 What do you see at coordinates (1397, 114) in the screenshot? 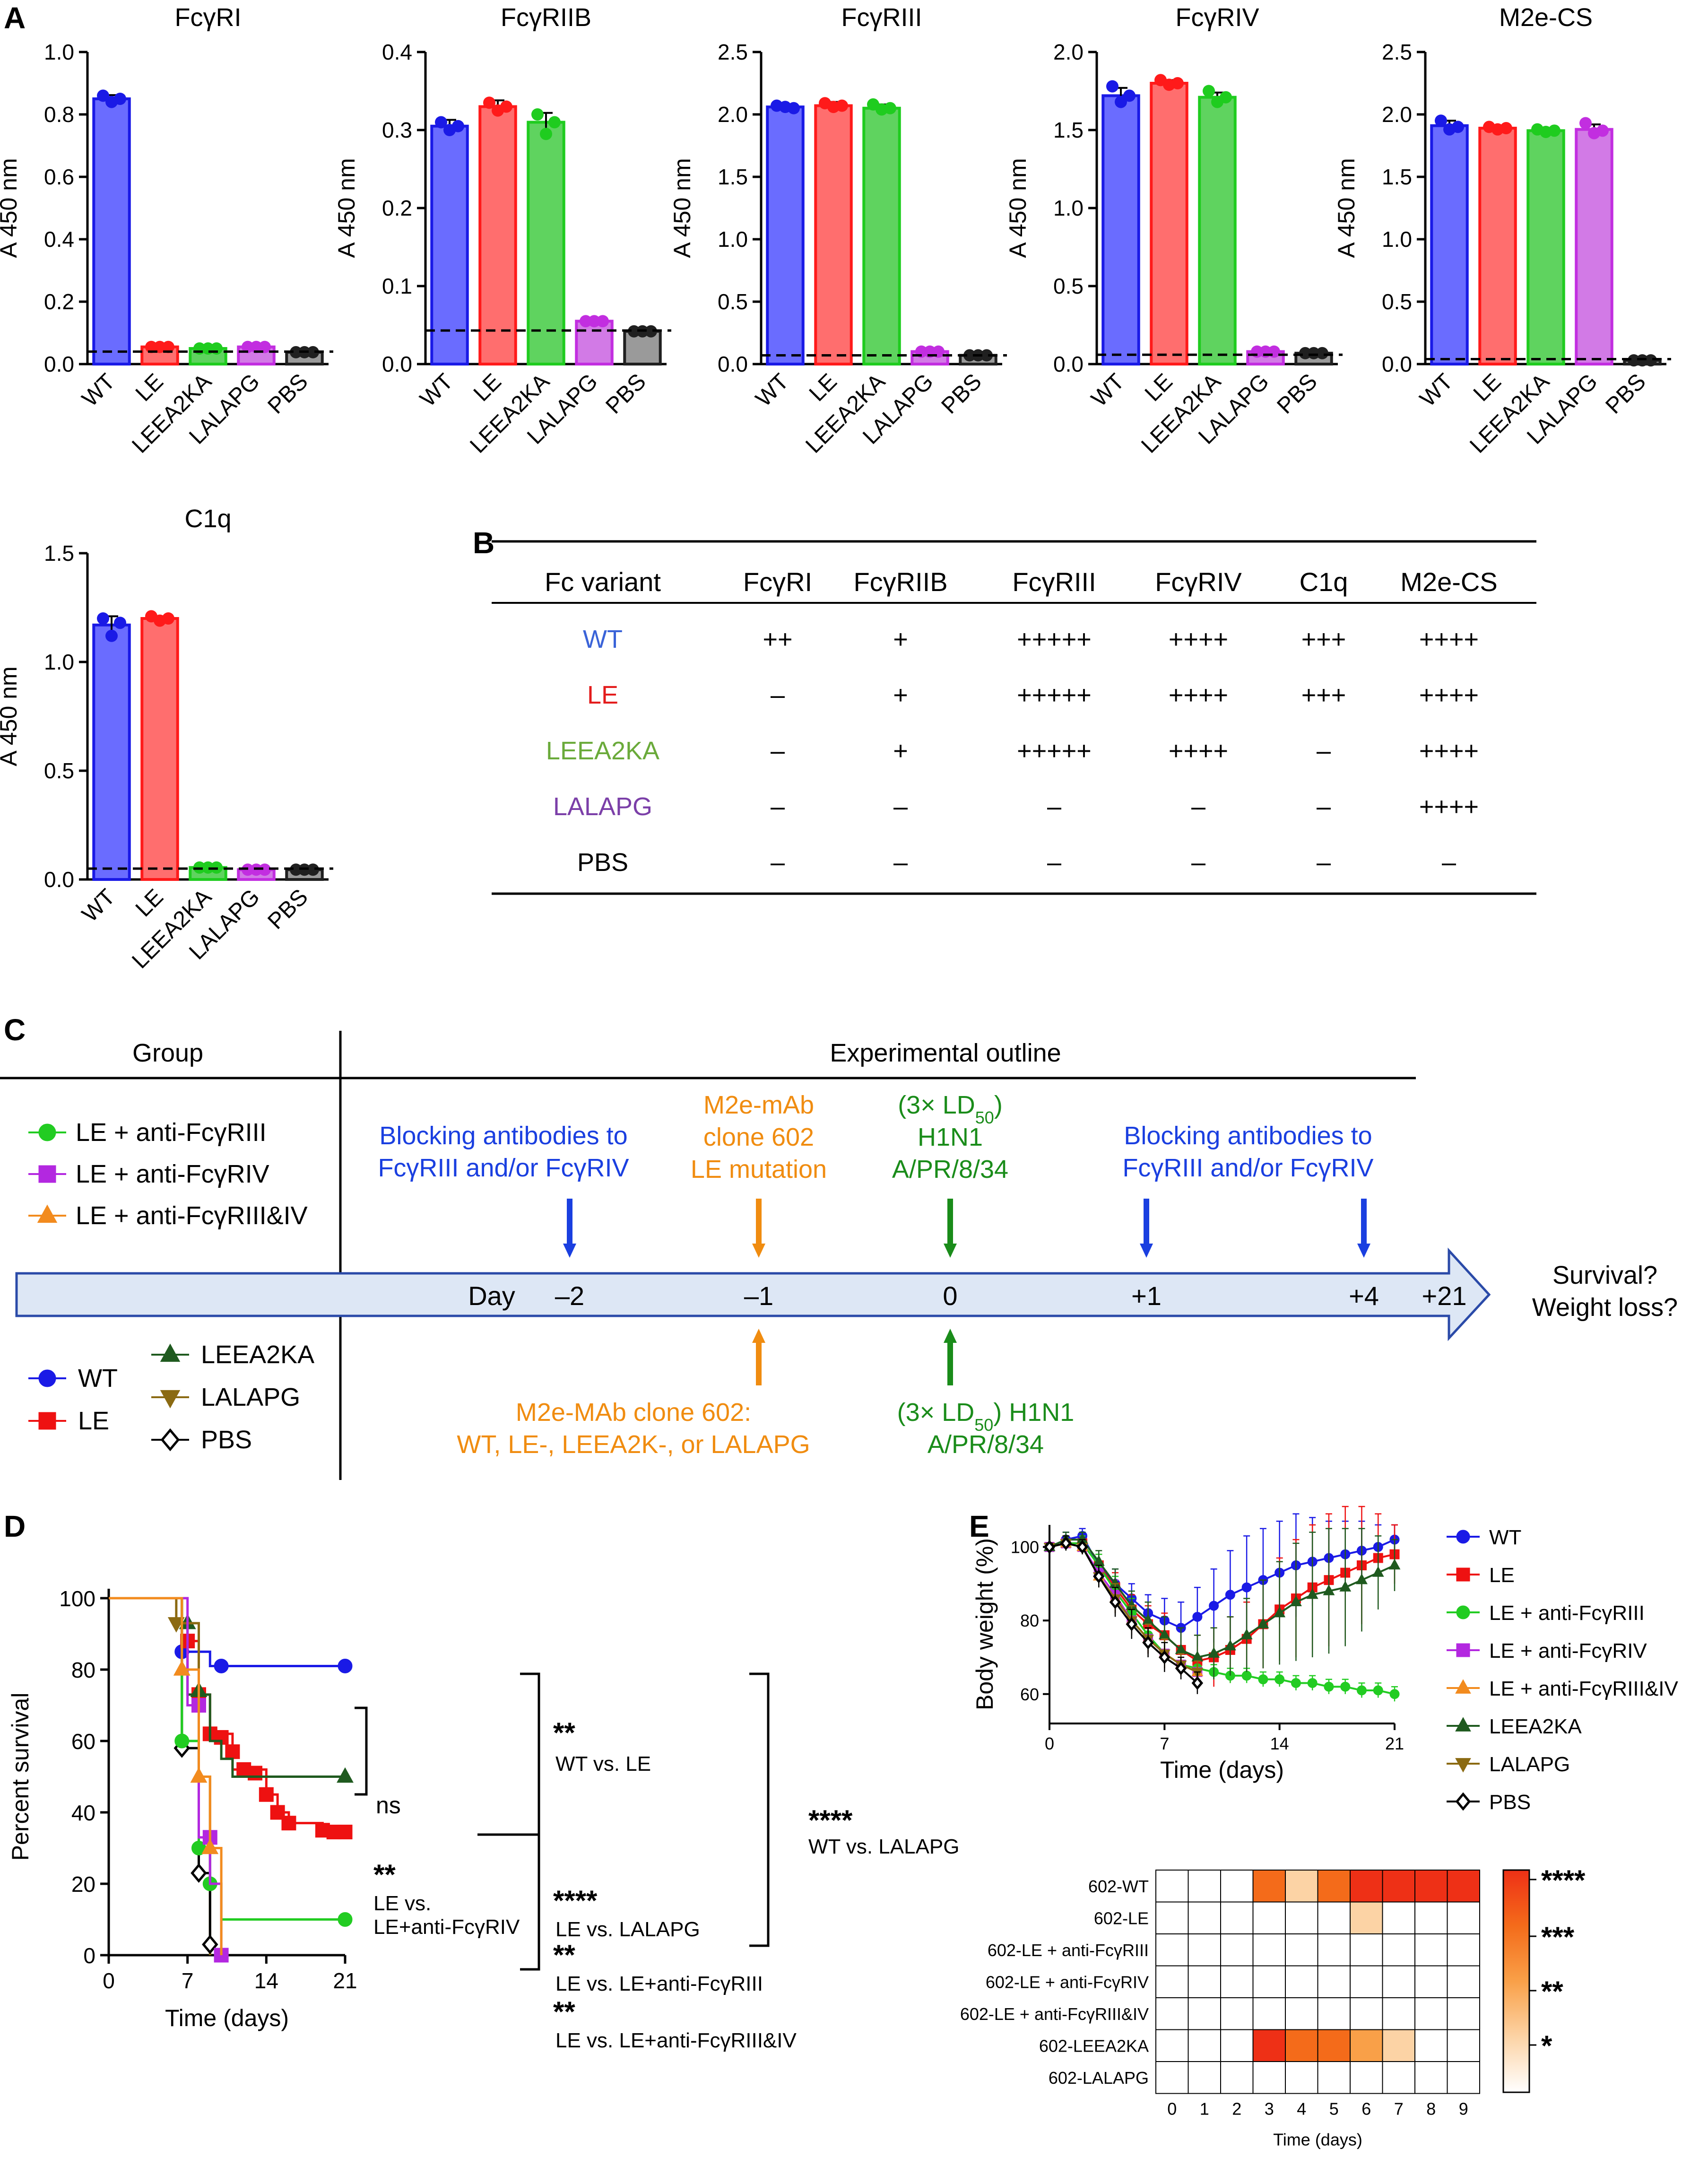
I see `y-tick-label: 2.0` at bounding box center [1397, 114].